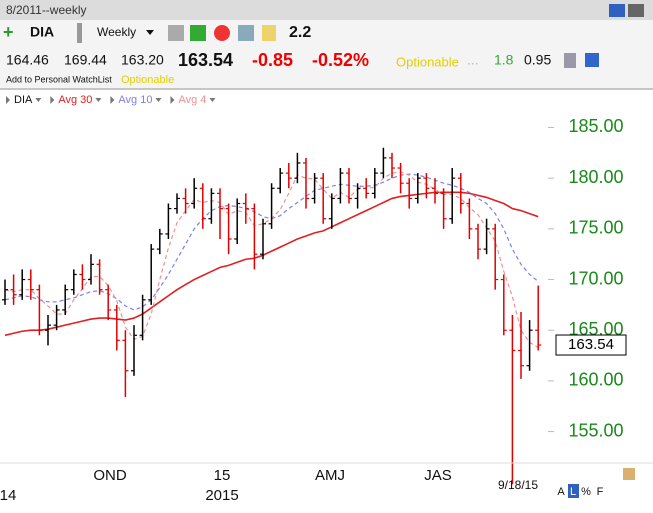  Describe the element at coordinates (8, 495) in the screenshot. I see `x-label: 14` at that location.